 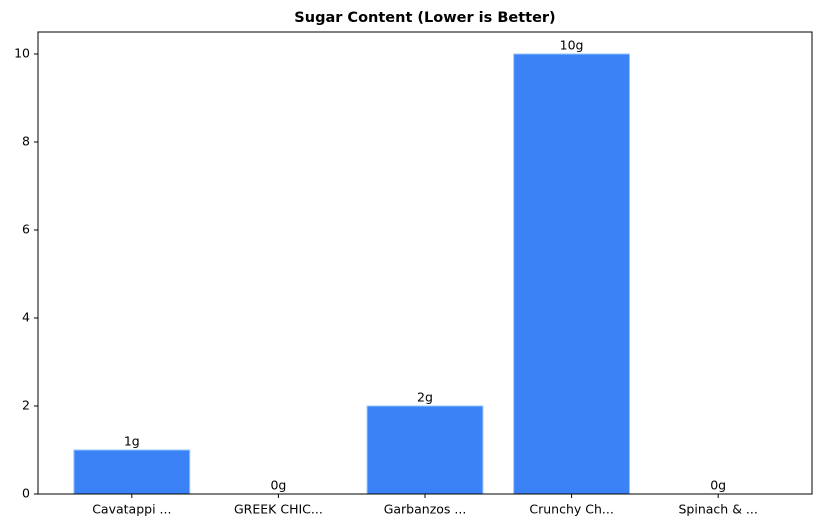 I want to click on y-tick-label: 6, so click(x=26, y=229).